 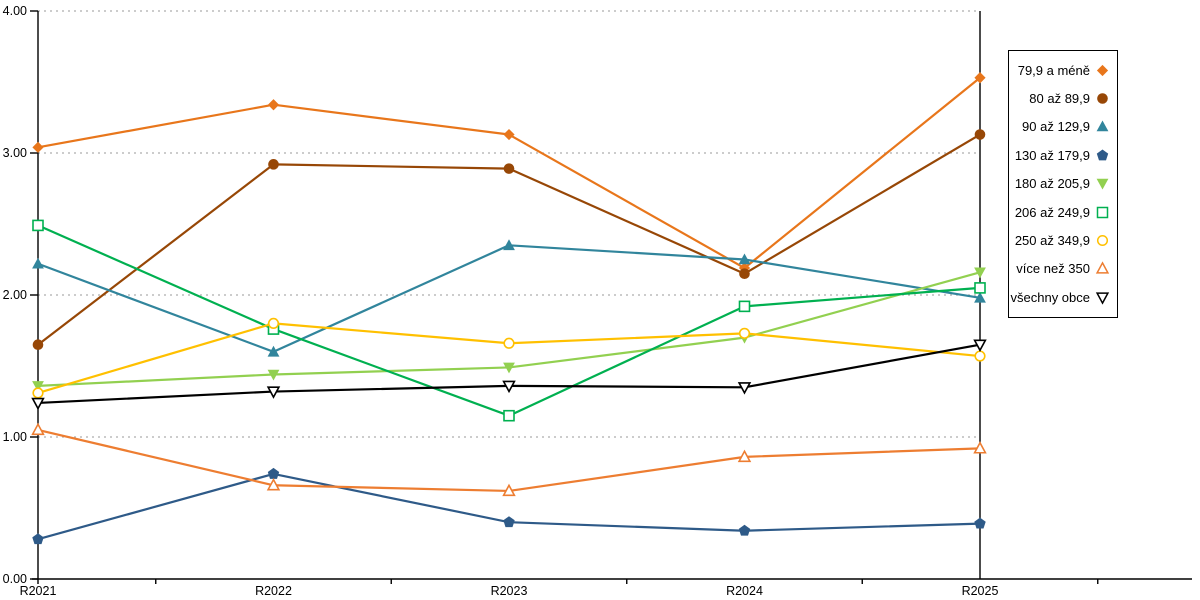 What do you see at coordinates (1053, 70) in the screenshot?
I see `legend-item-label: 79,9 a méně` at bounding box center [1053, 70].